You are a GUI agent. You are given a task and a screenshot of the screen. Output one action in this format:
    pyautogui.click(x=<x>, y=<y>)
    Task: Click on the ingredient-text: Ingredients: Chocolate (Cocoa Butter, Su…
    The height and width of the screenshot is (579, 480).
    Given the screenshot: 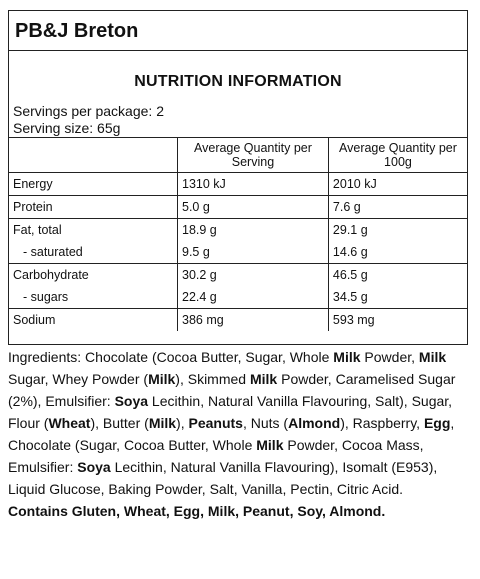 What is the action you would take?
    pyautogui.click(x=171, y=357)
    